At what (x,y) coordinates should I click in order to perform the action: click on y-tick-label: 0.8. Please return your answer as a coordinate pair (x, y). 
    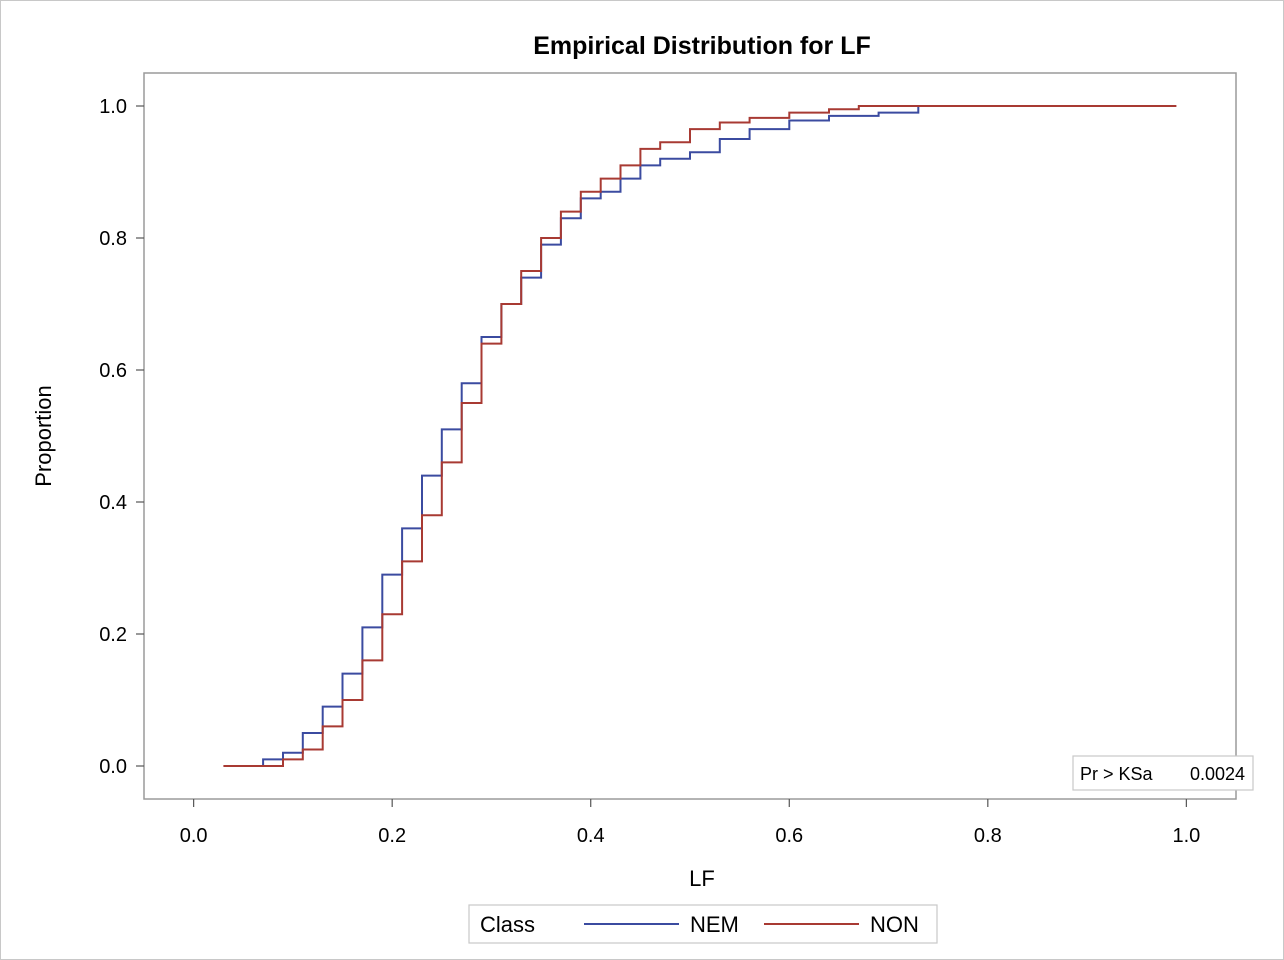
    Looking at the image, I should click on (113, 239).